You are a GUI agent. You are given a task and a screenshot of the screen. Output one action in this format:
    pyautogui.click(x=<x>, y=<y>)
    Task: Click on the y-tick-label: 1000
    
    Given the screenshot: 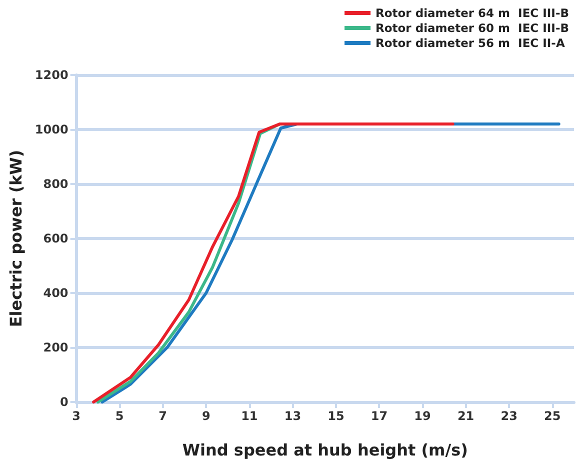 What is the action you would take?
    pyautogui.click(x=51, y=129)
    